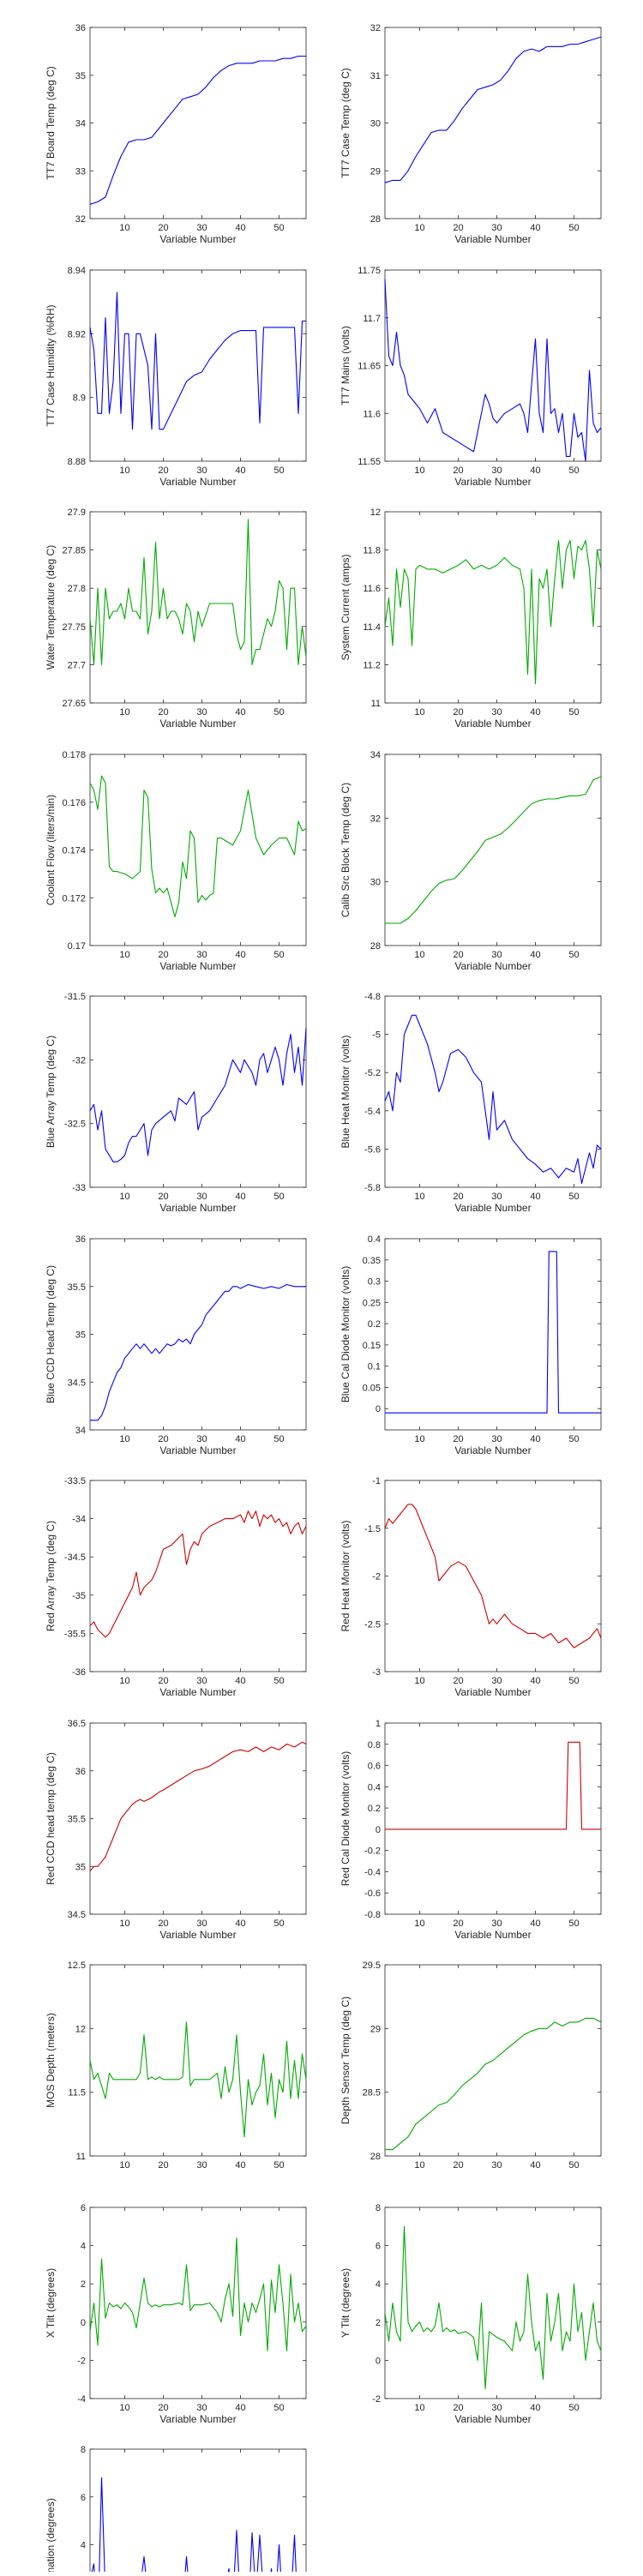  What do you see at coordinates (376, 1035) in the screenshot?
I see `y-tick-label: -5` at bounding box center [376, 1035].